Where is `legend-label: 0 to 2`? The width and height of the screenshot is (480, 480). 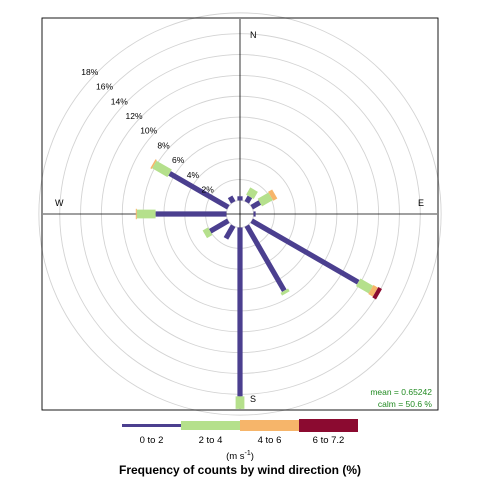
legend-label: 0 to 2 is located at coordinates (152, 440).